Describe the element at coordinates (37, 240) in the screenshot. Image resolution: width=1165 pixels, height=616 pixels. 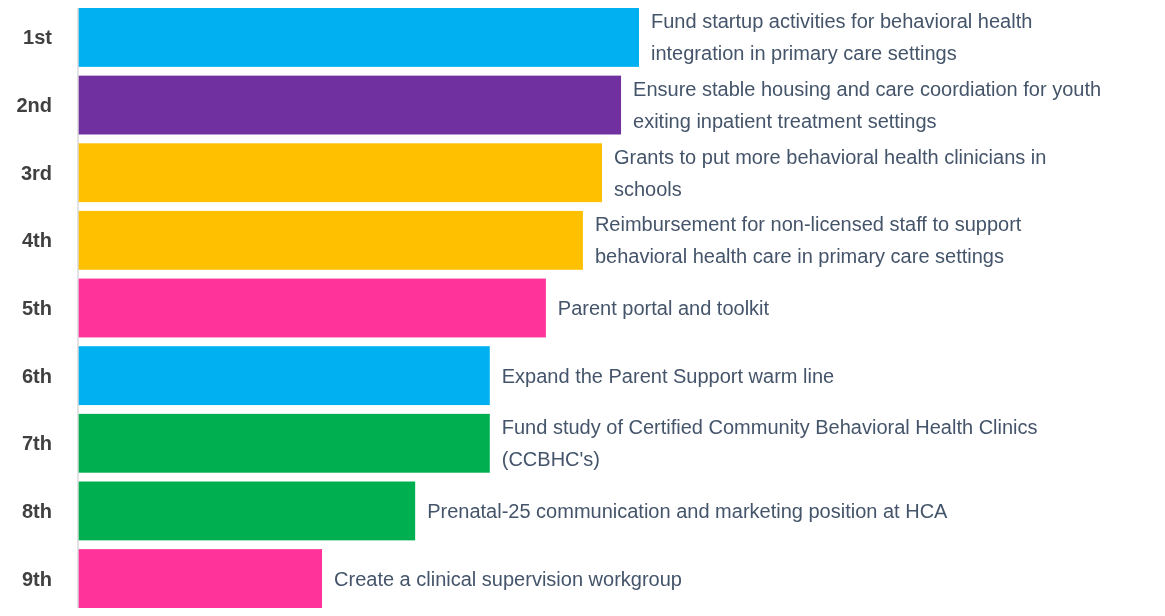
I see `y-tick-label: 4th` at that location.